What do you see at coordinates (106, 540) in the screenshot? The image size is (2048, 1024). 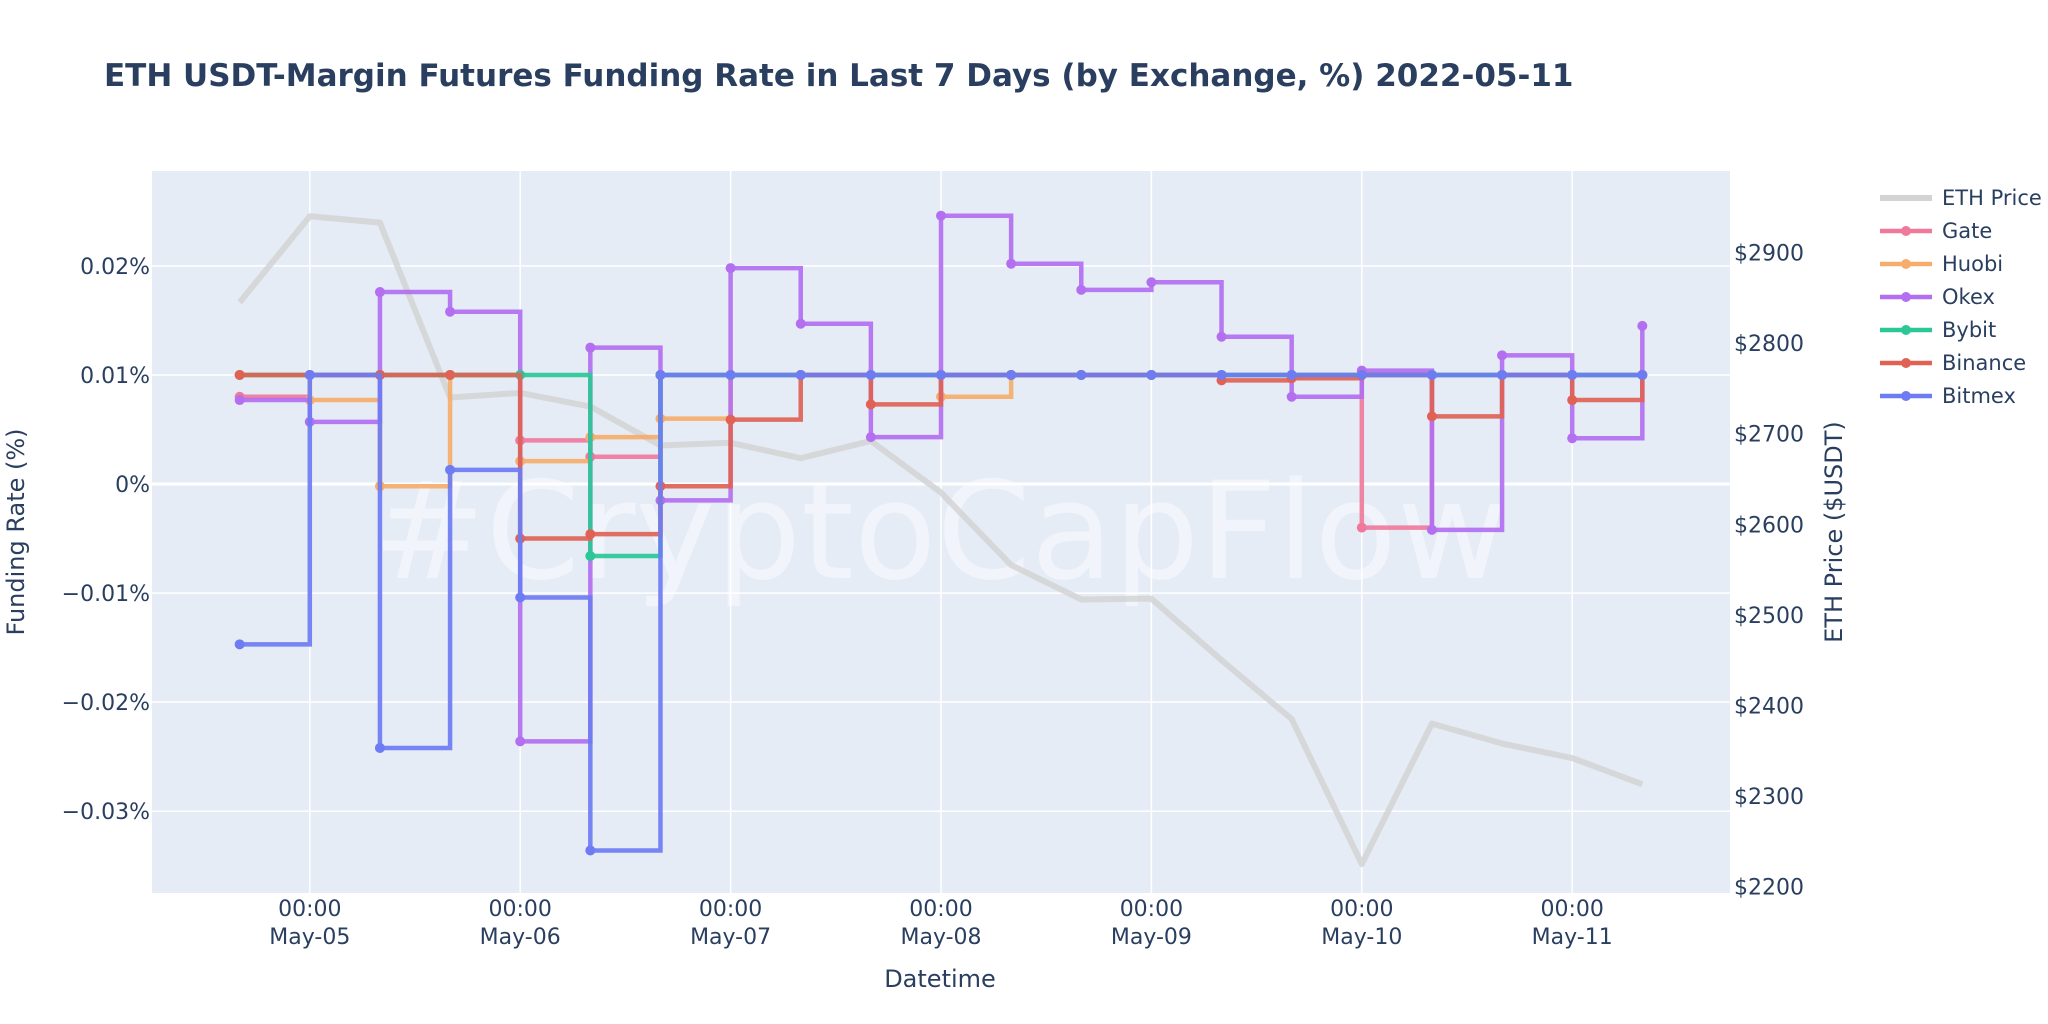 I see `y-axis-ticks: 0.02% 0.01% 0% −0.01% −0.02% −0.03%` at bounding box center [106, 540].